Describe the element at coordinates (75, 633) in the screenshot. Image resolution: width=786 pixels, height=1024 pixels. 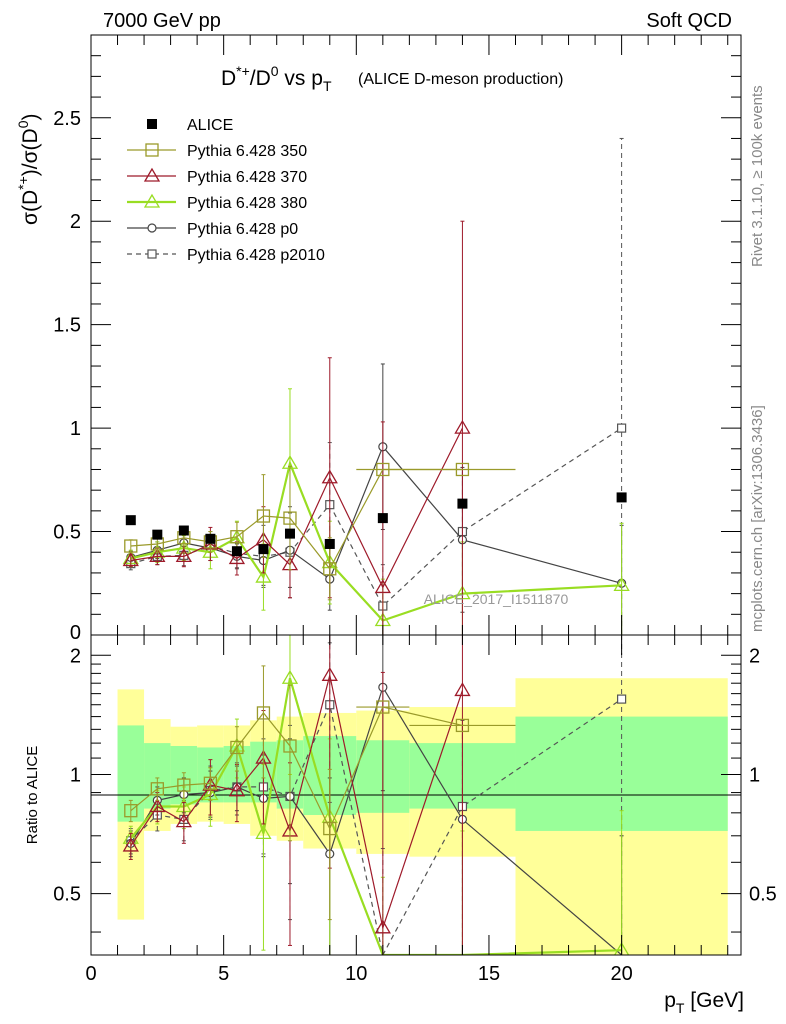
I see `top-y-tick-label-zero: 0` at that location.